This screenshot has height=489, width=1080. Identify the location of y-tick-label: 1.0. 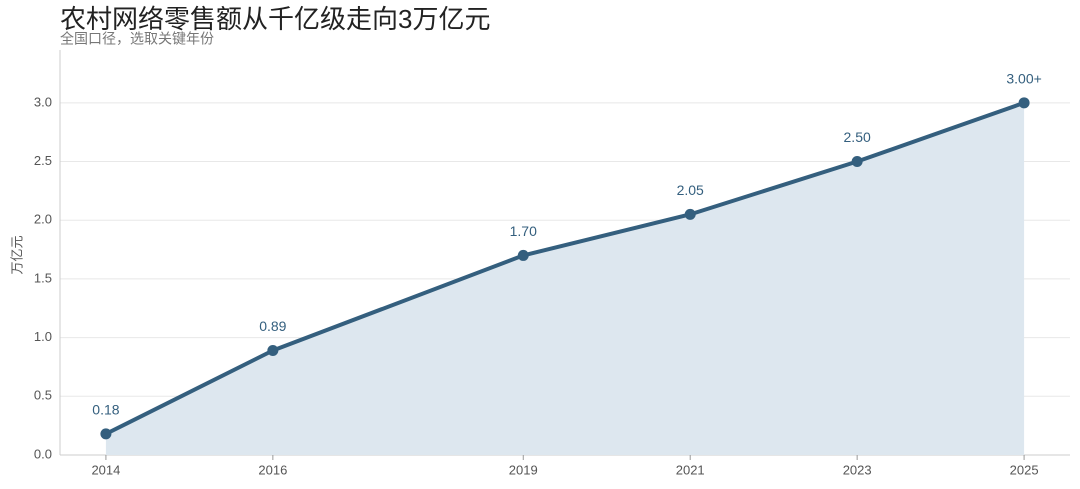
(43, 336).